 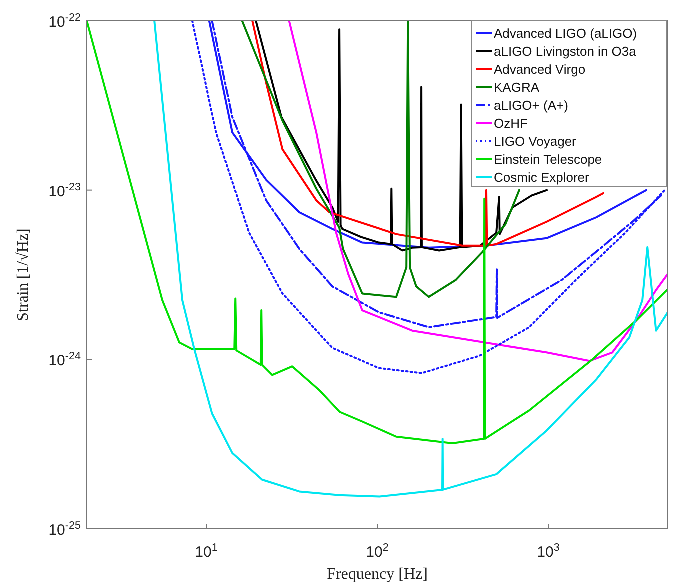 I want to click on y-tick-label: 10$^{-25}$, so click(x=64, y=529).